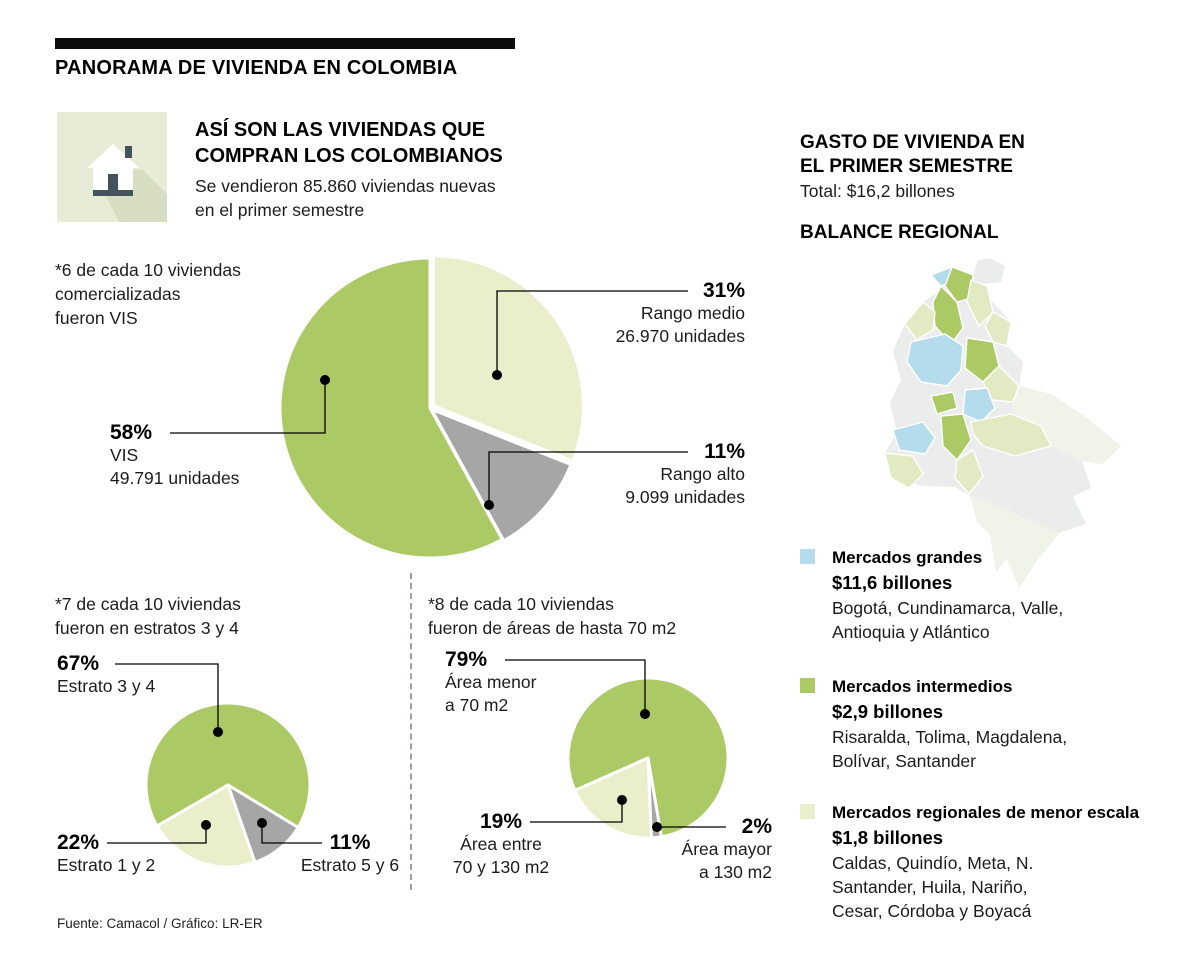  I want to click on house-icon-graphic, so click(127, 183).